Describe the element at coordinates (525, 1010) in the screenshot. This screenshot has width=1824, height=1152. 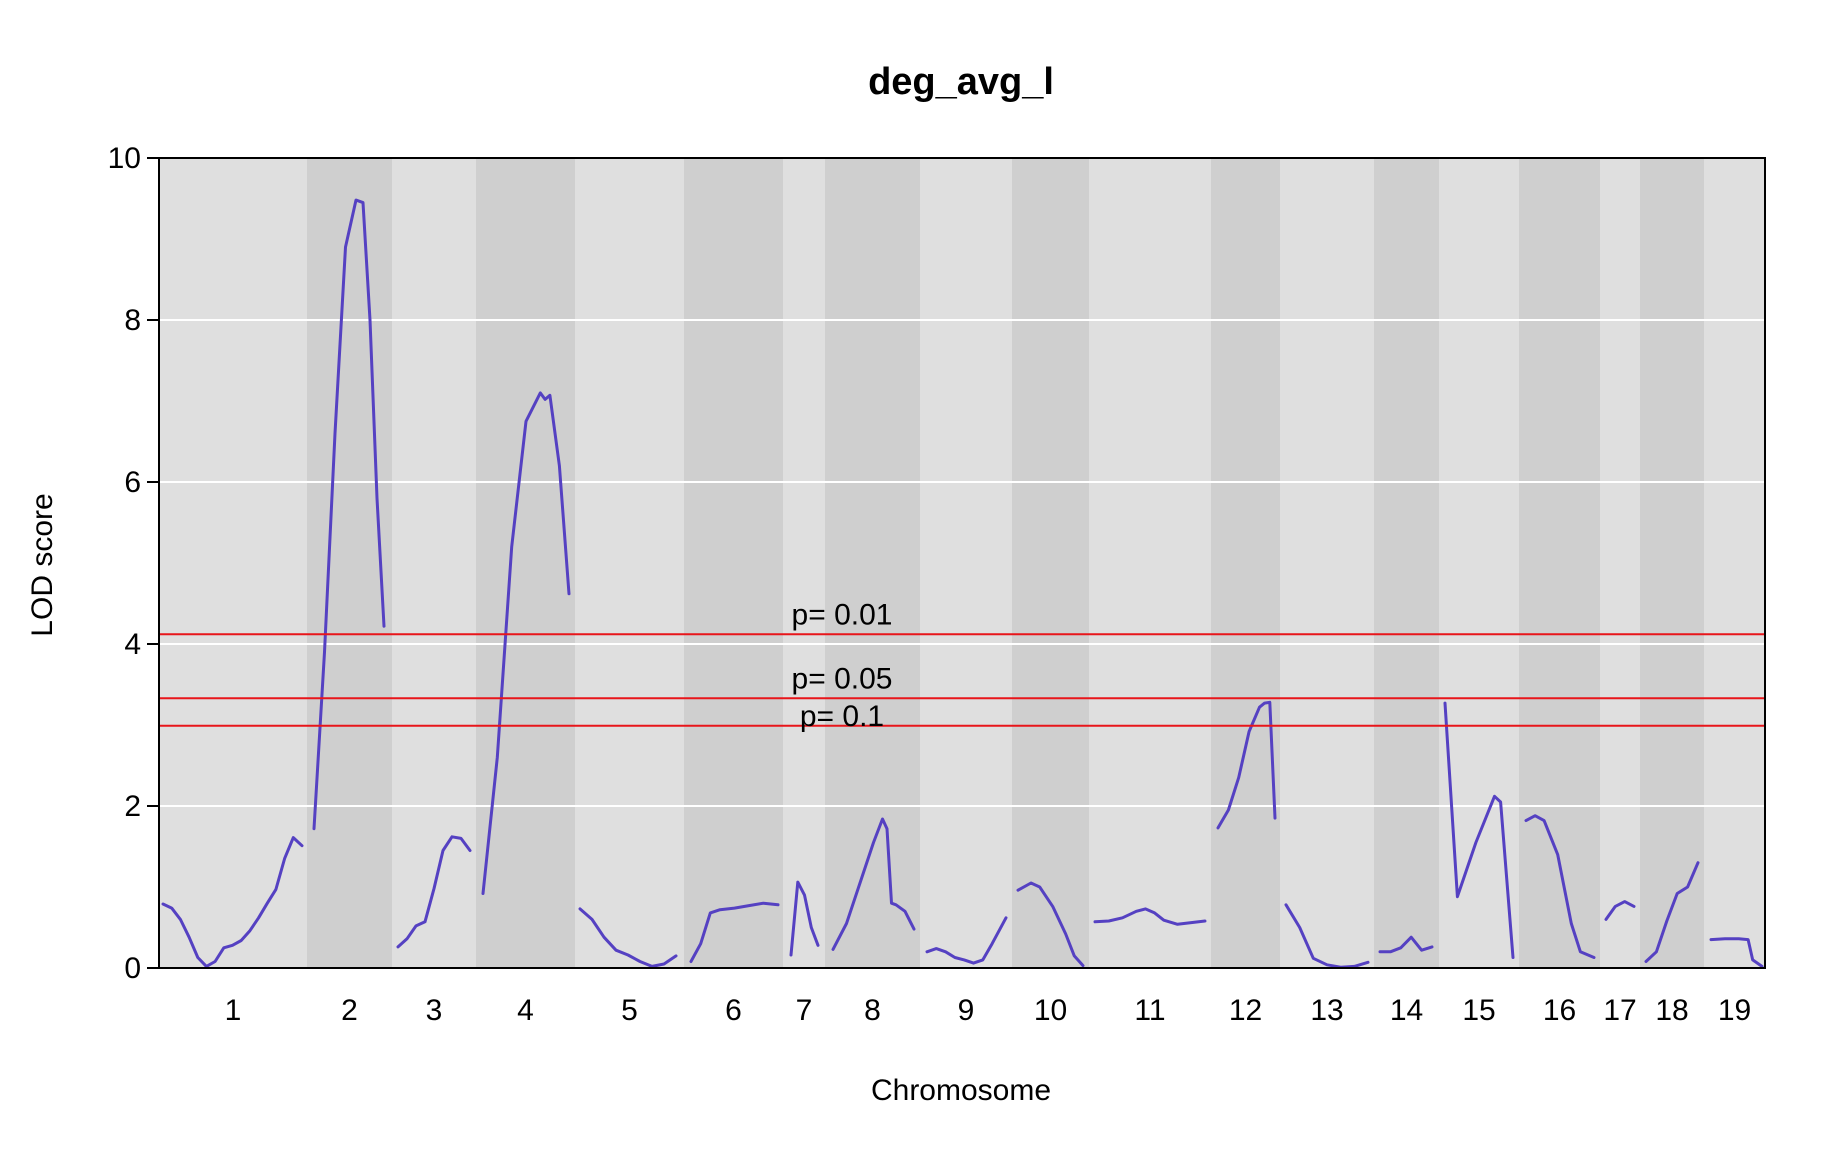
I see `x-tick-label-chr-4: 4` at that location.